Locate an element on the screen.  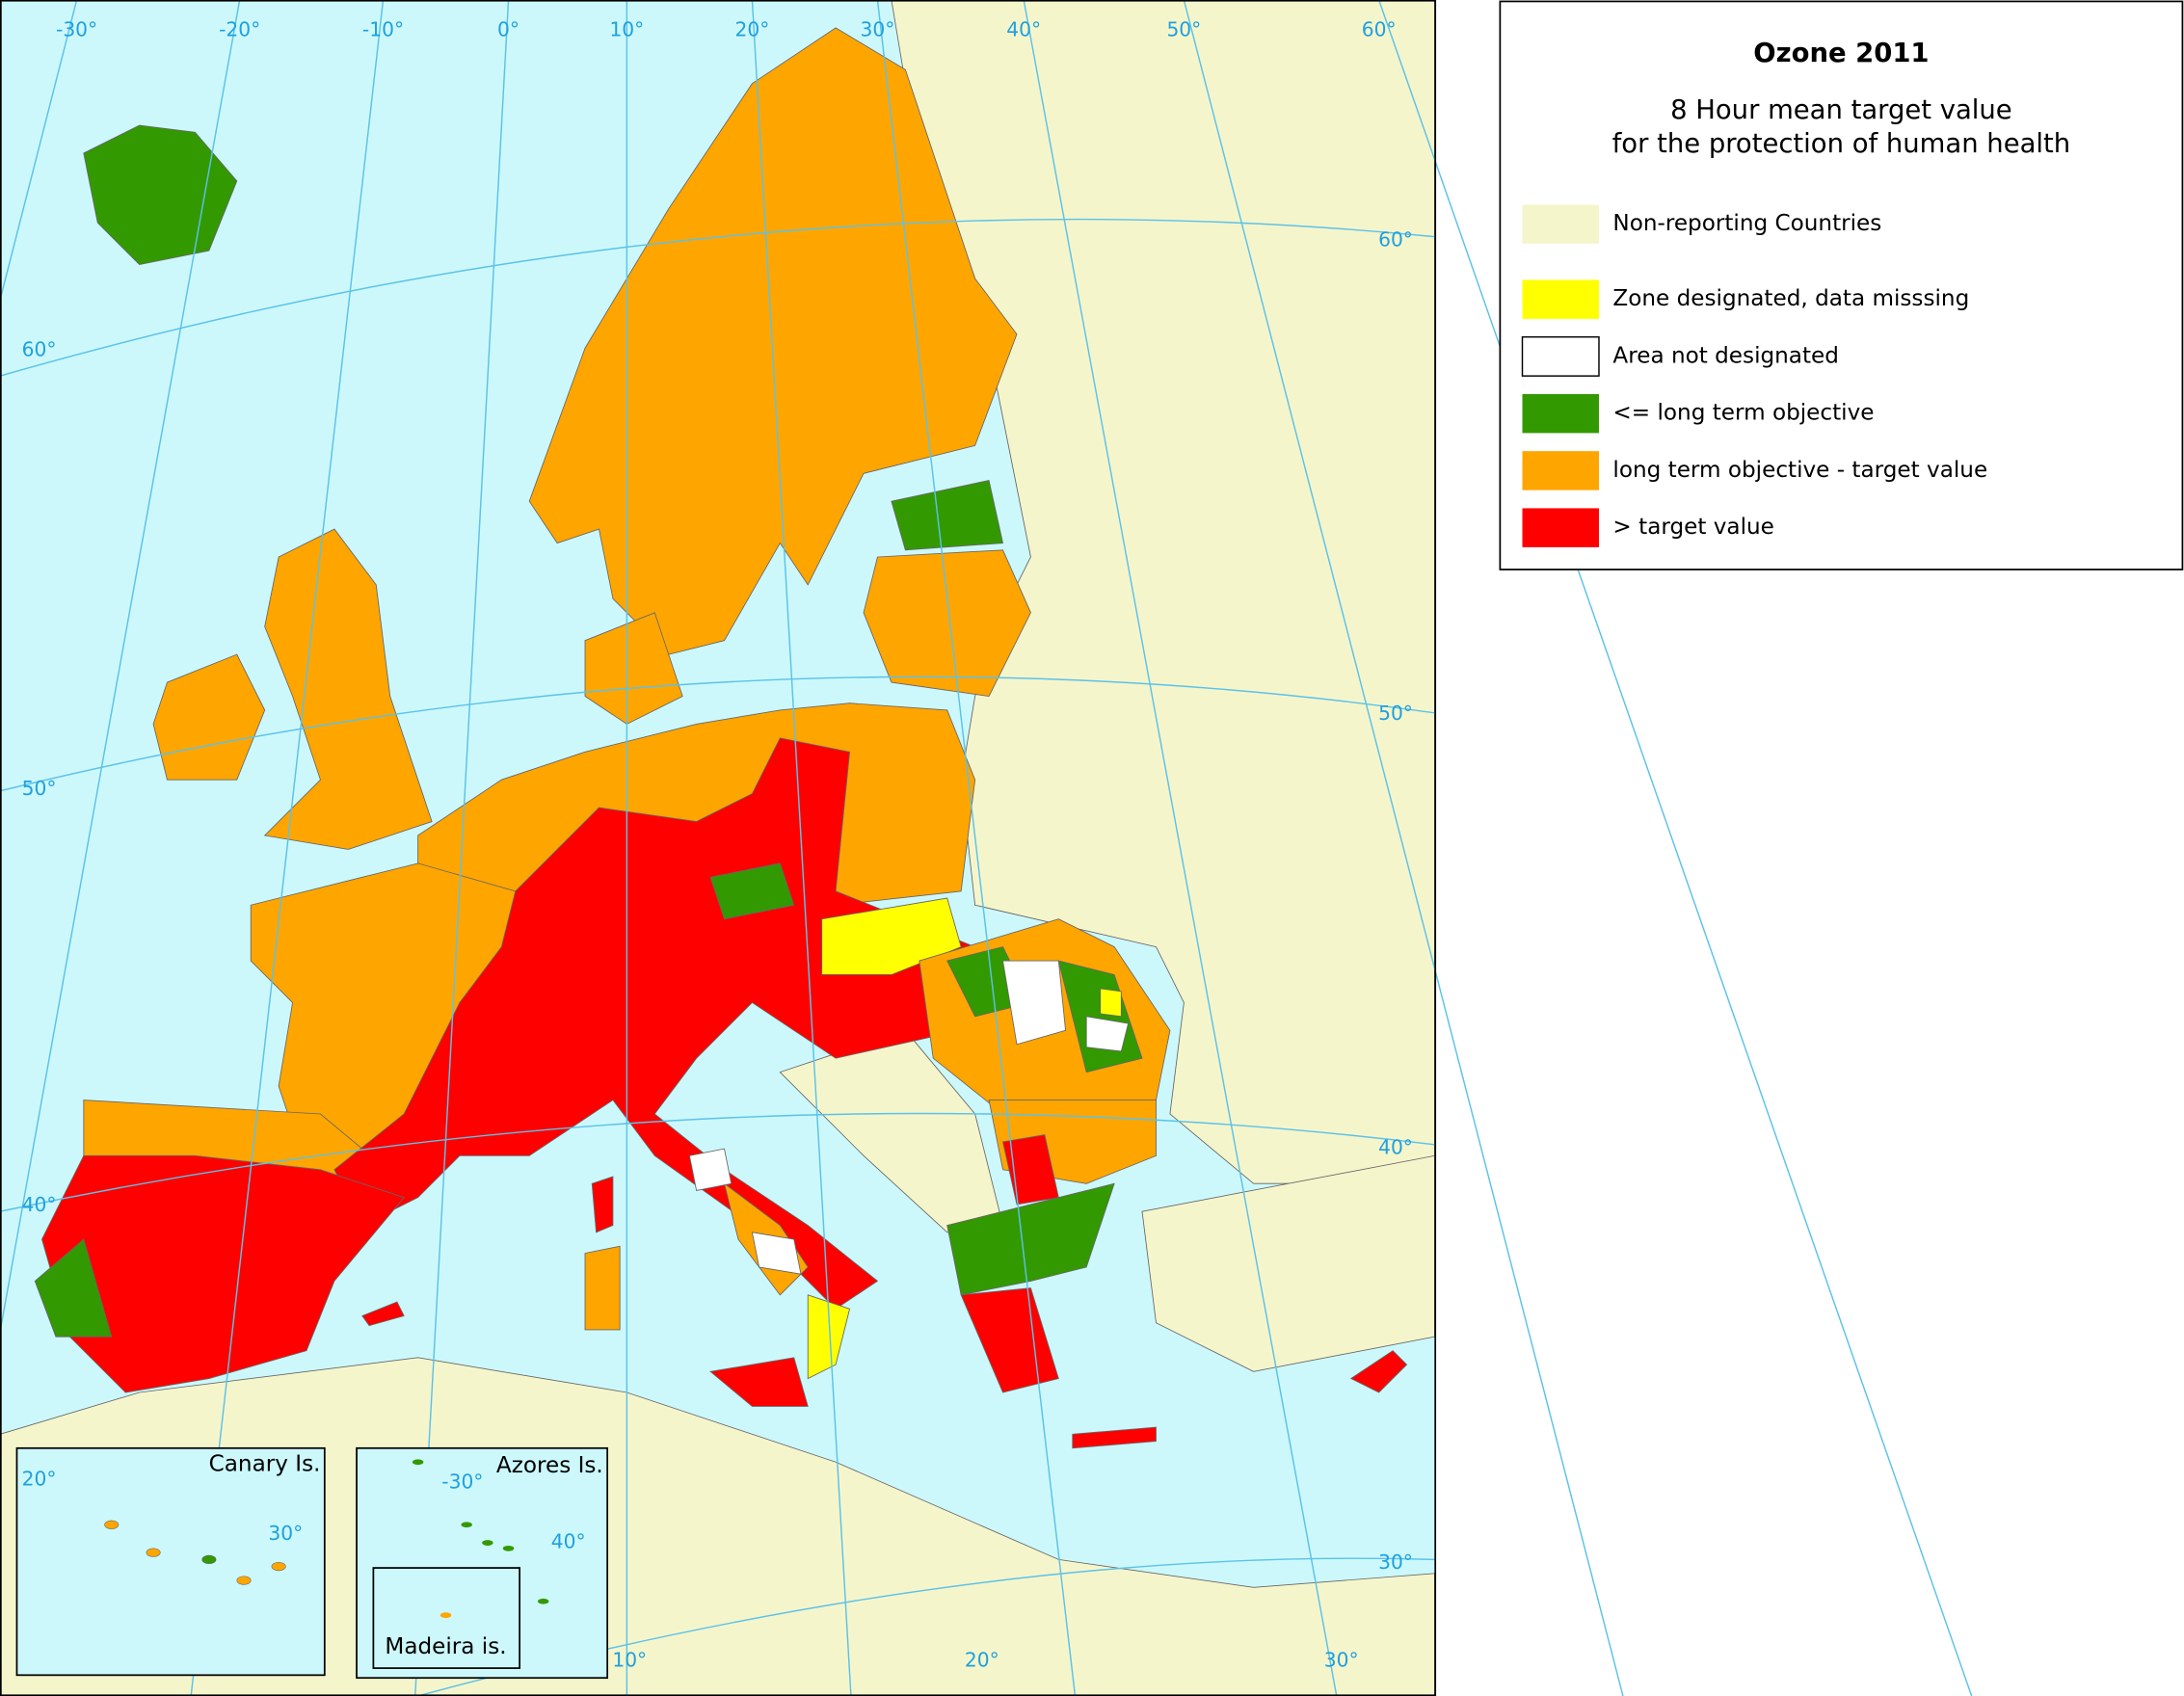
map-subtitle: for the protection of human health is located at coordinates (1842, 144).